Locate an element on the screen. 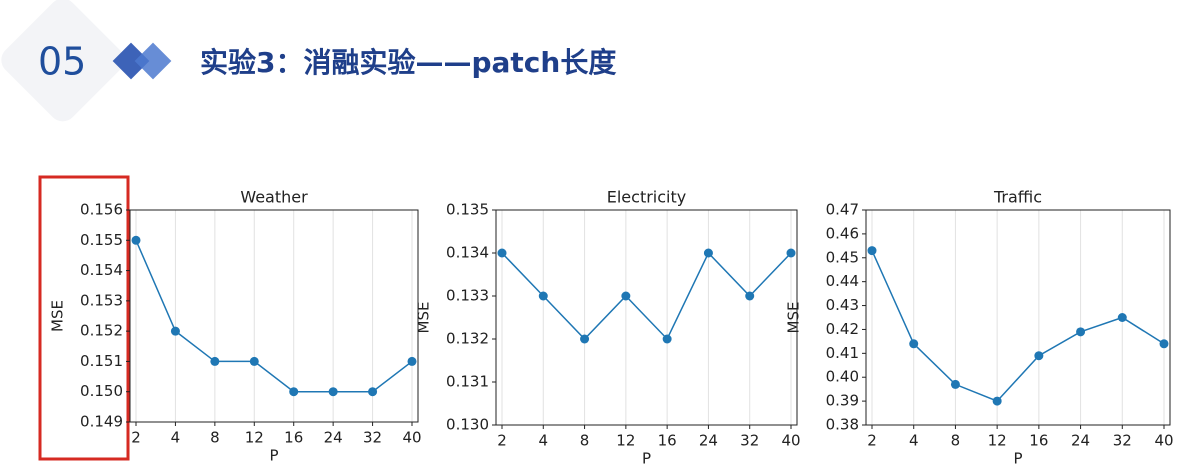 This screenshot has width=1187, height=473. slide-title: 实验3：消融实验——patch长度 is located at coordinates (408, 62).